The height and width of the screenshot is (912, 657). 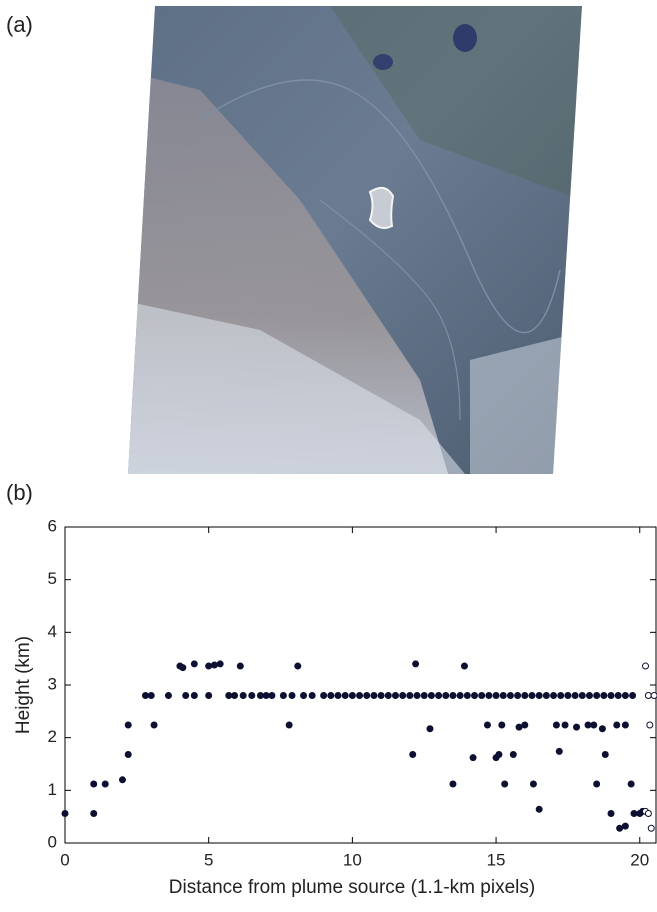 What do you see at coordinates (52, 525) in the screenshot?
I see `y-tick-label: 6` at bounding box center [52, 525].